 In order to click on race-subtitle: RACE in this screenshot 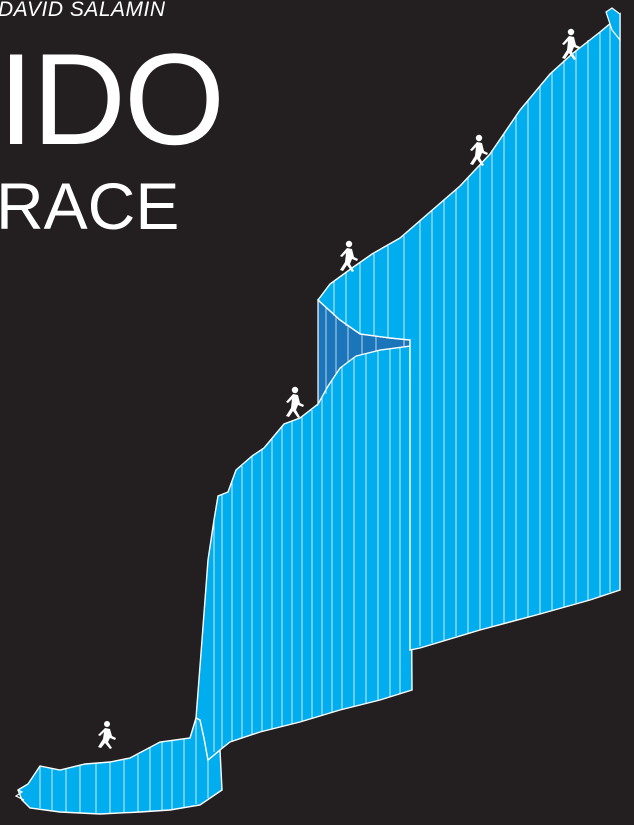, I will do `click(90, 206)`.